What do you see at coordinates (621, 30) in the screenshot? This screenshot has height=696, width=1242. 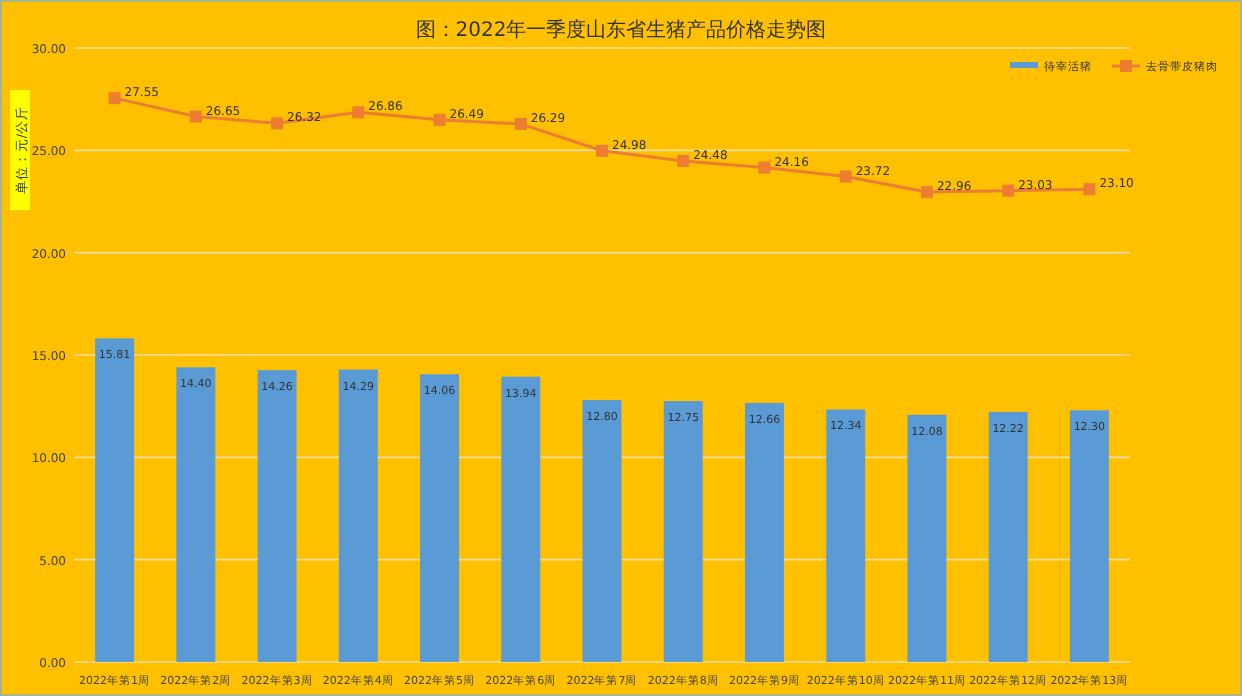 I see `chart-title: 图：2022年一季度山东省生猪产品价格走势图` at bounding box center [621, 30].